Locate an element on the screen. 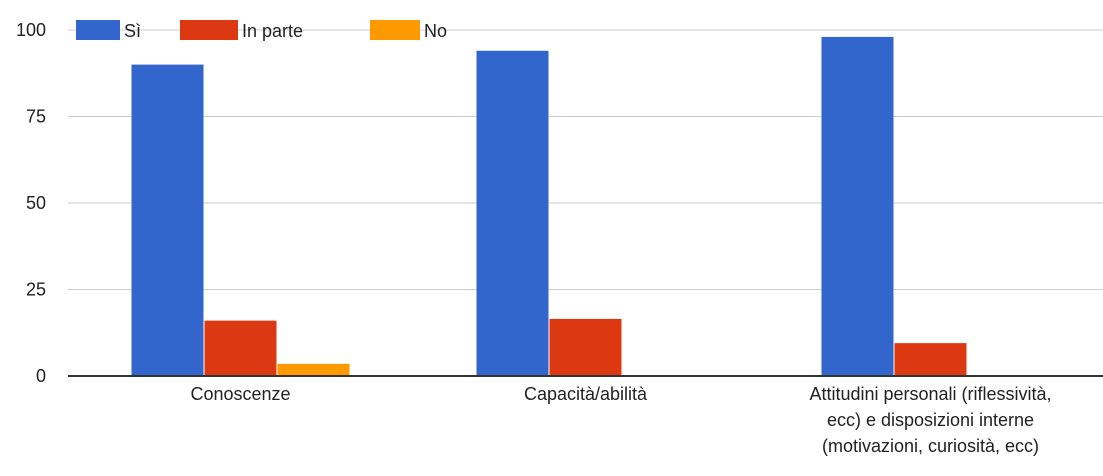  y-tick-label: 0 is located at coordinates (41, 376).